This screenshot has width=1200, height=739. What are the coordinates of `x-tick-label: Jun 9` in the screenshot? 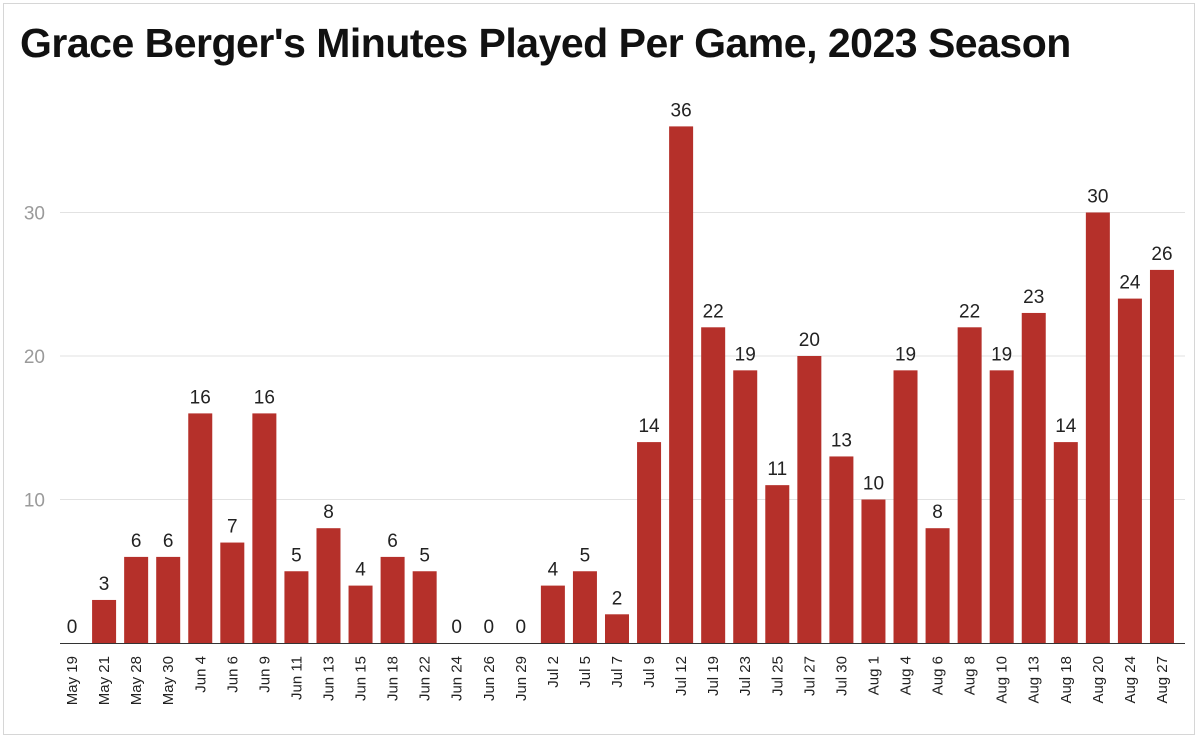 It's located at (264, 674).